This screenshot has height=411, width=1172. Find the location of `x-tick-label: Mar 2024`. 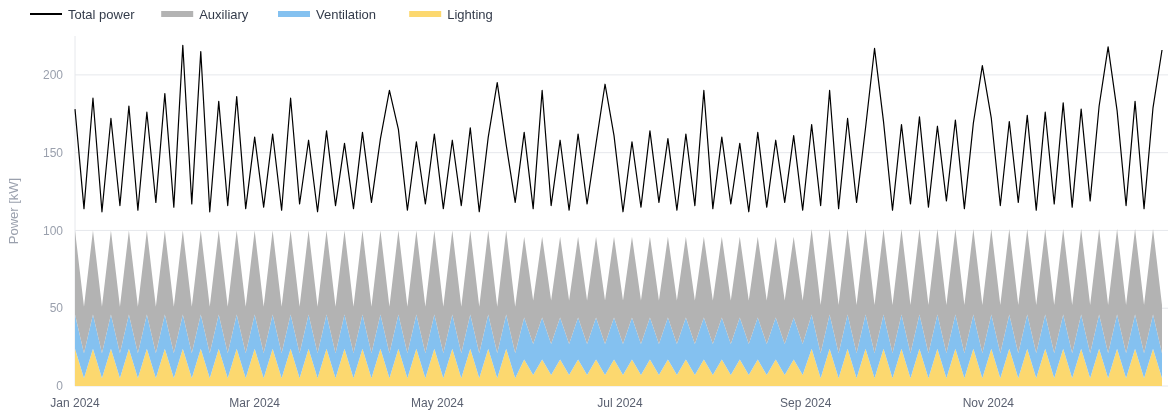

x-tick-label: Mar 2024 is located at coordinates (255, 403).